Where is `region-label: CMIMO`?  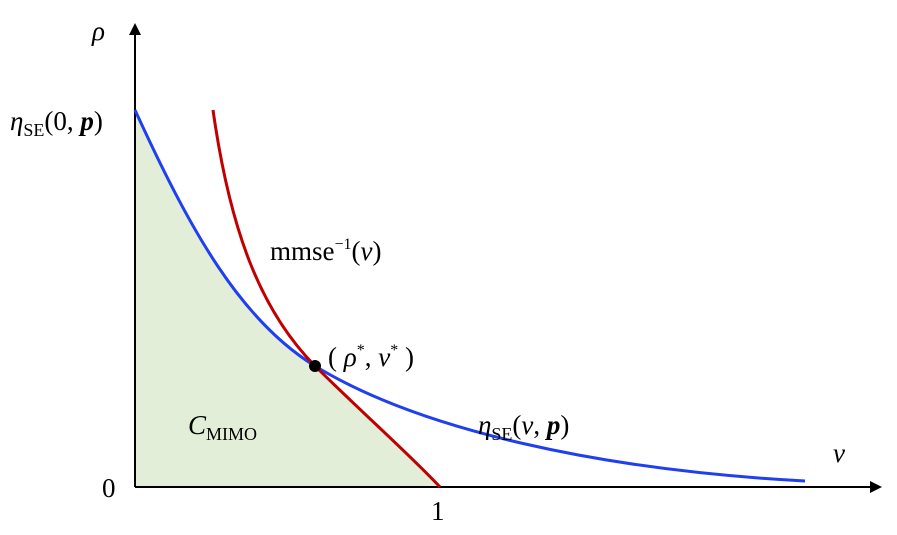
region-label: CMIMO is located at coordinates (222, 427).